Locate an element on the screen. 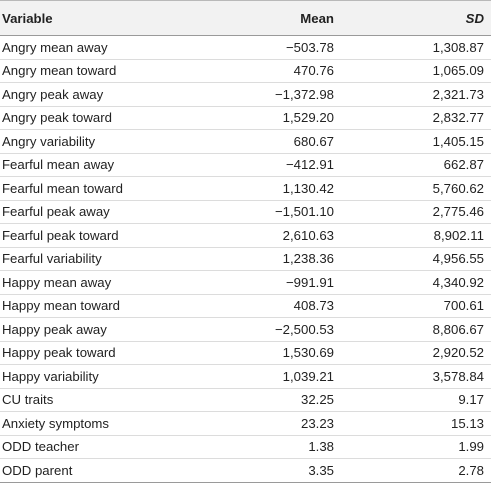 Image resolution: width=491 pixels, height=499 pixels. cell-mean: 1.38 is located at coordinates (321, 447).